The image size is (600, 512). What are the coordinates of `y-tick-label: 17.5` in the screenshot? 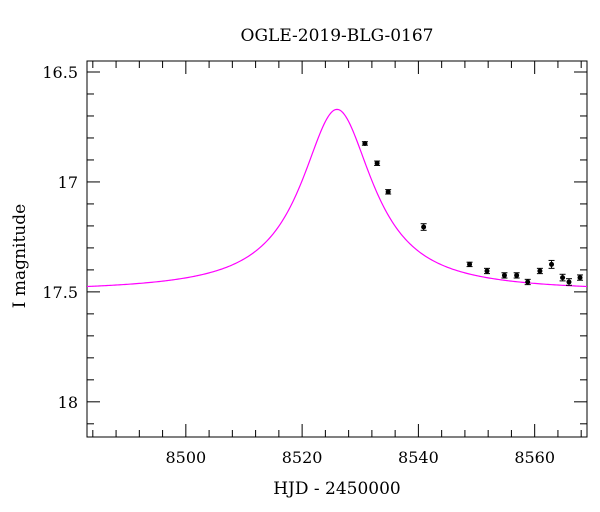 It's located at (60, 292).